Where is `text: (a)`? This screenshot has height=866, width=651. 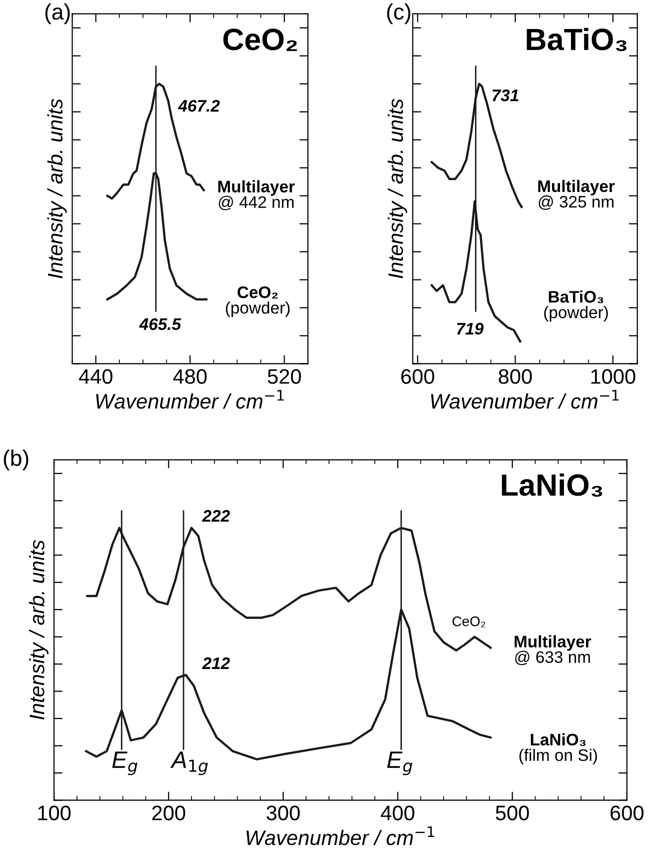
text: (a) is located at coordinates (57, 13).